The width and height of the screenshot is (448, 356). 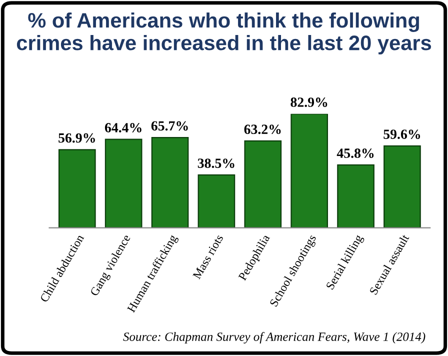 I want to click on chart-title: % of Americans who think the following crimes have increased in the last 20 years, so click(x=224, y=33).